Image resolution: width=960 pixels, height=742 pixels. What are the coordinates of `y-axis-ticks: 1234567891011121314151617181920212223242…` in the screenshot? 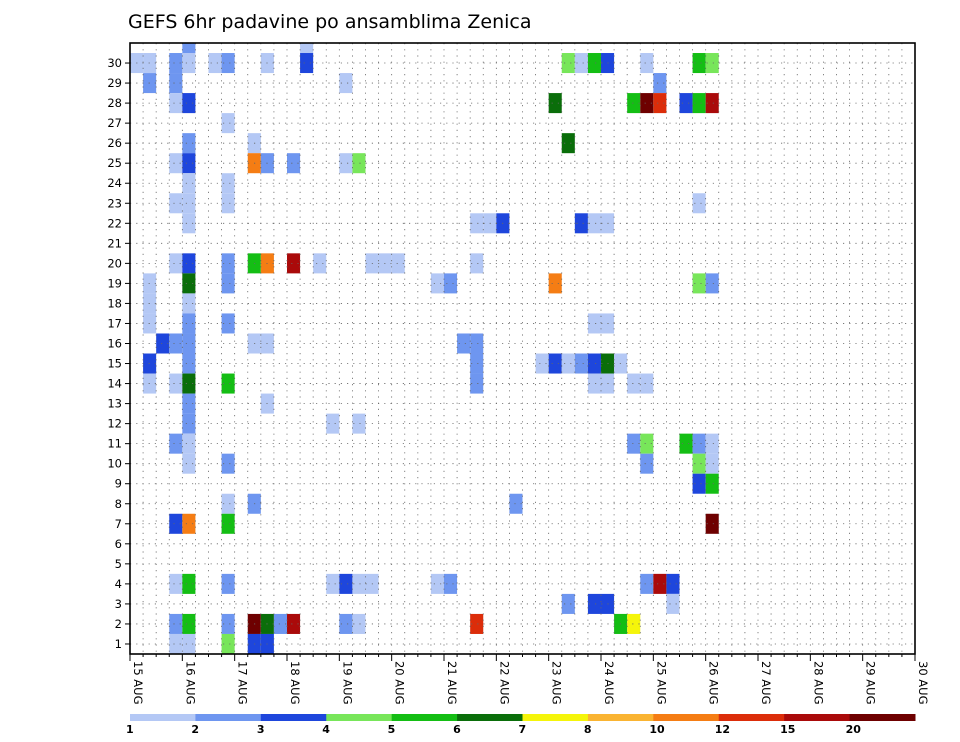 It's located at (118, 353).